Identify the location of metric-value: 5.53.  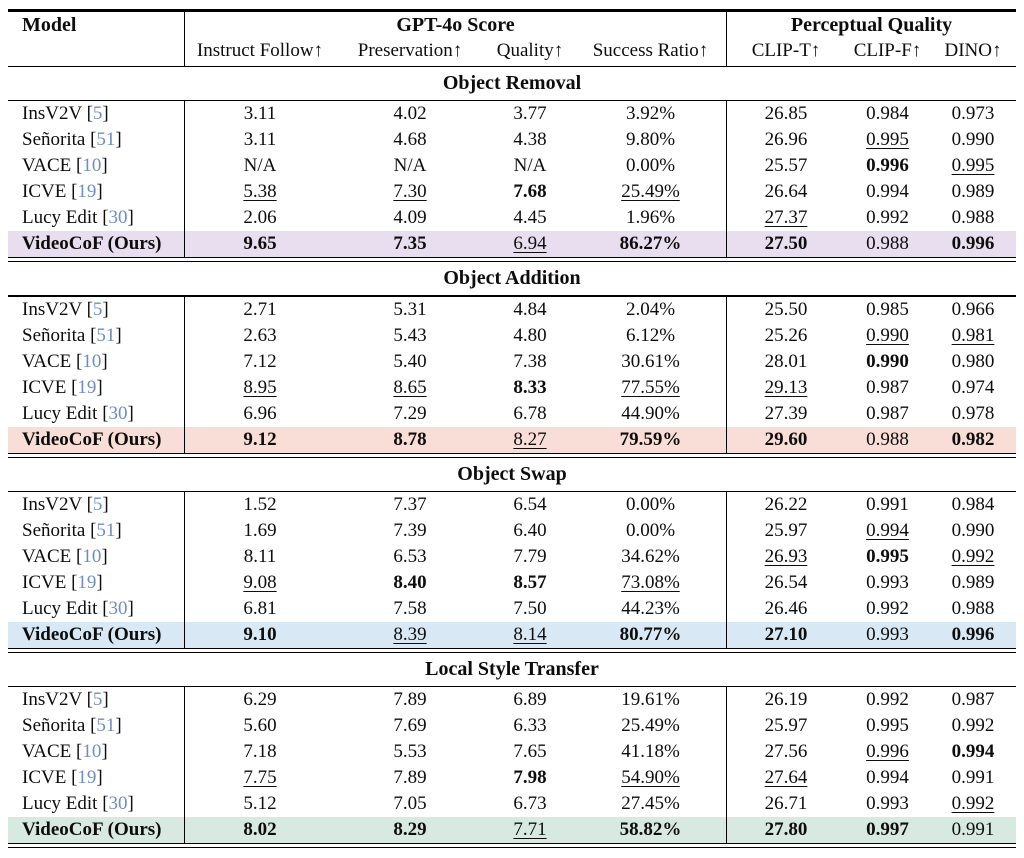
(410, 752).